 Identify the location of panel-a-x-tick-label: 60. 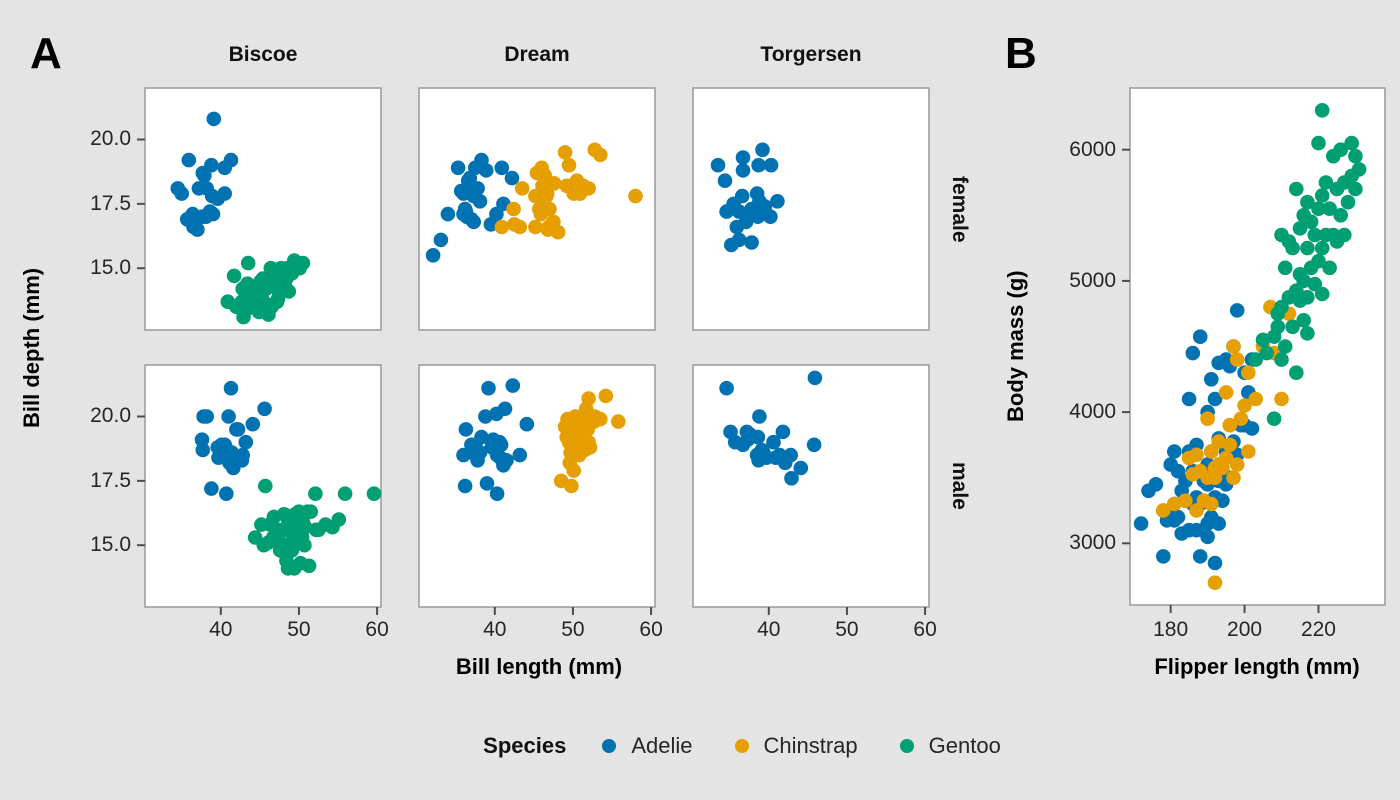
(925, 629).